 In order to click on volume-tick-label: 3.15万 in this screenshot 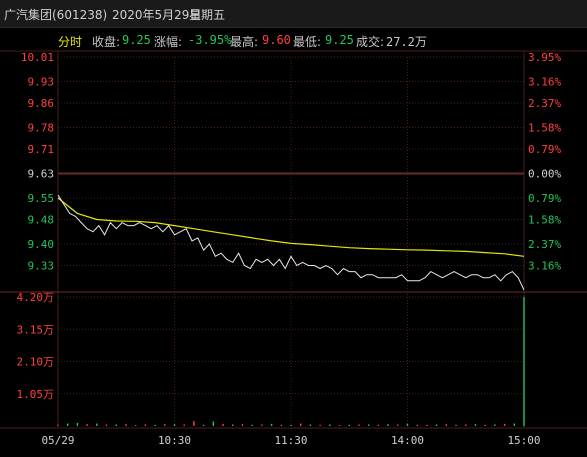, I will do `click(36, 329)`.